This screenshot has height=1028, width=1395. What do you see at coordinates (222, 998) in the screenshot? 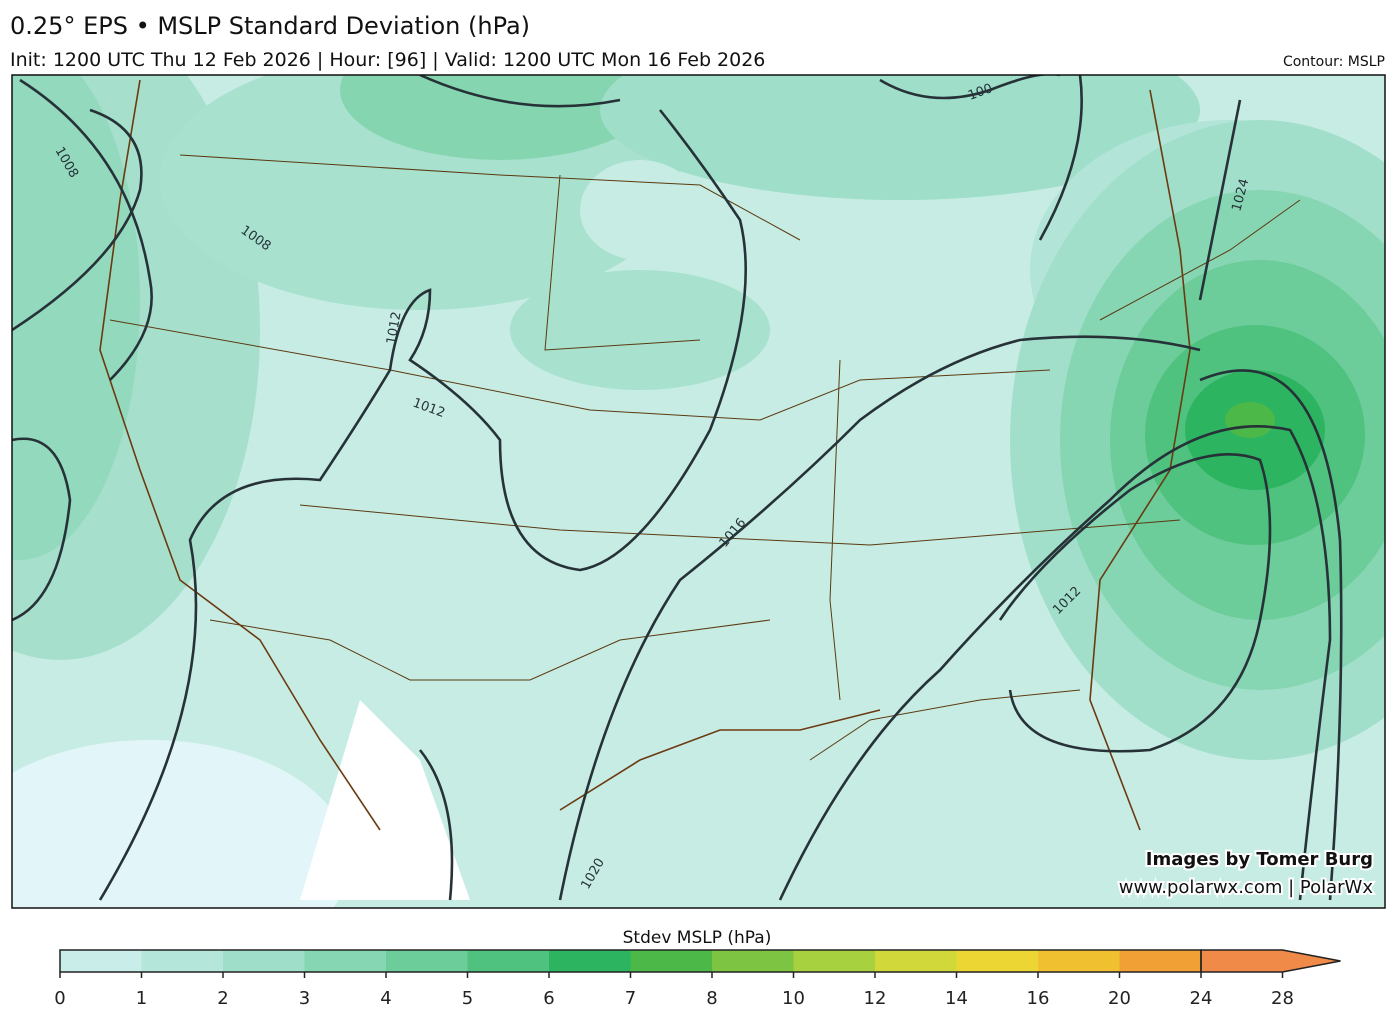
I see `colorbar-tick-label: 2` at bounding box center [222, 998].